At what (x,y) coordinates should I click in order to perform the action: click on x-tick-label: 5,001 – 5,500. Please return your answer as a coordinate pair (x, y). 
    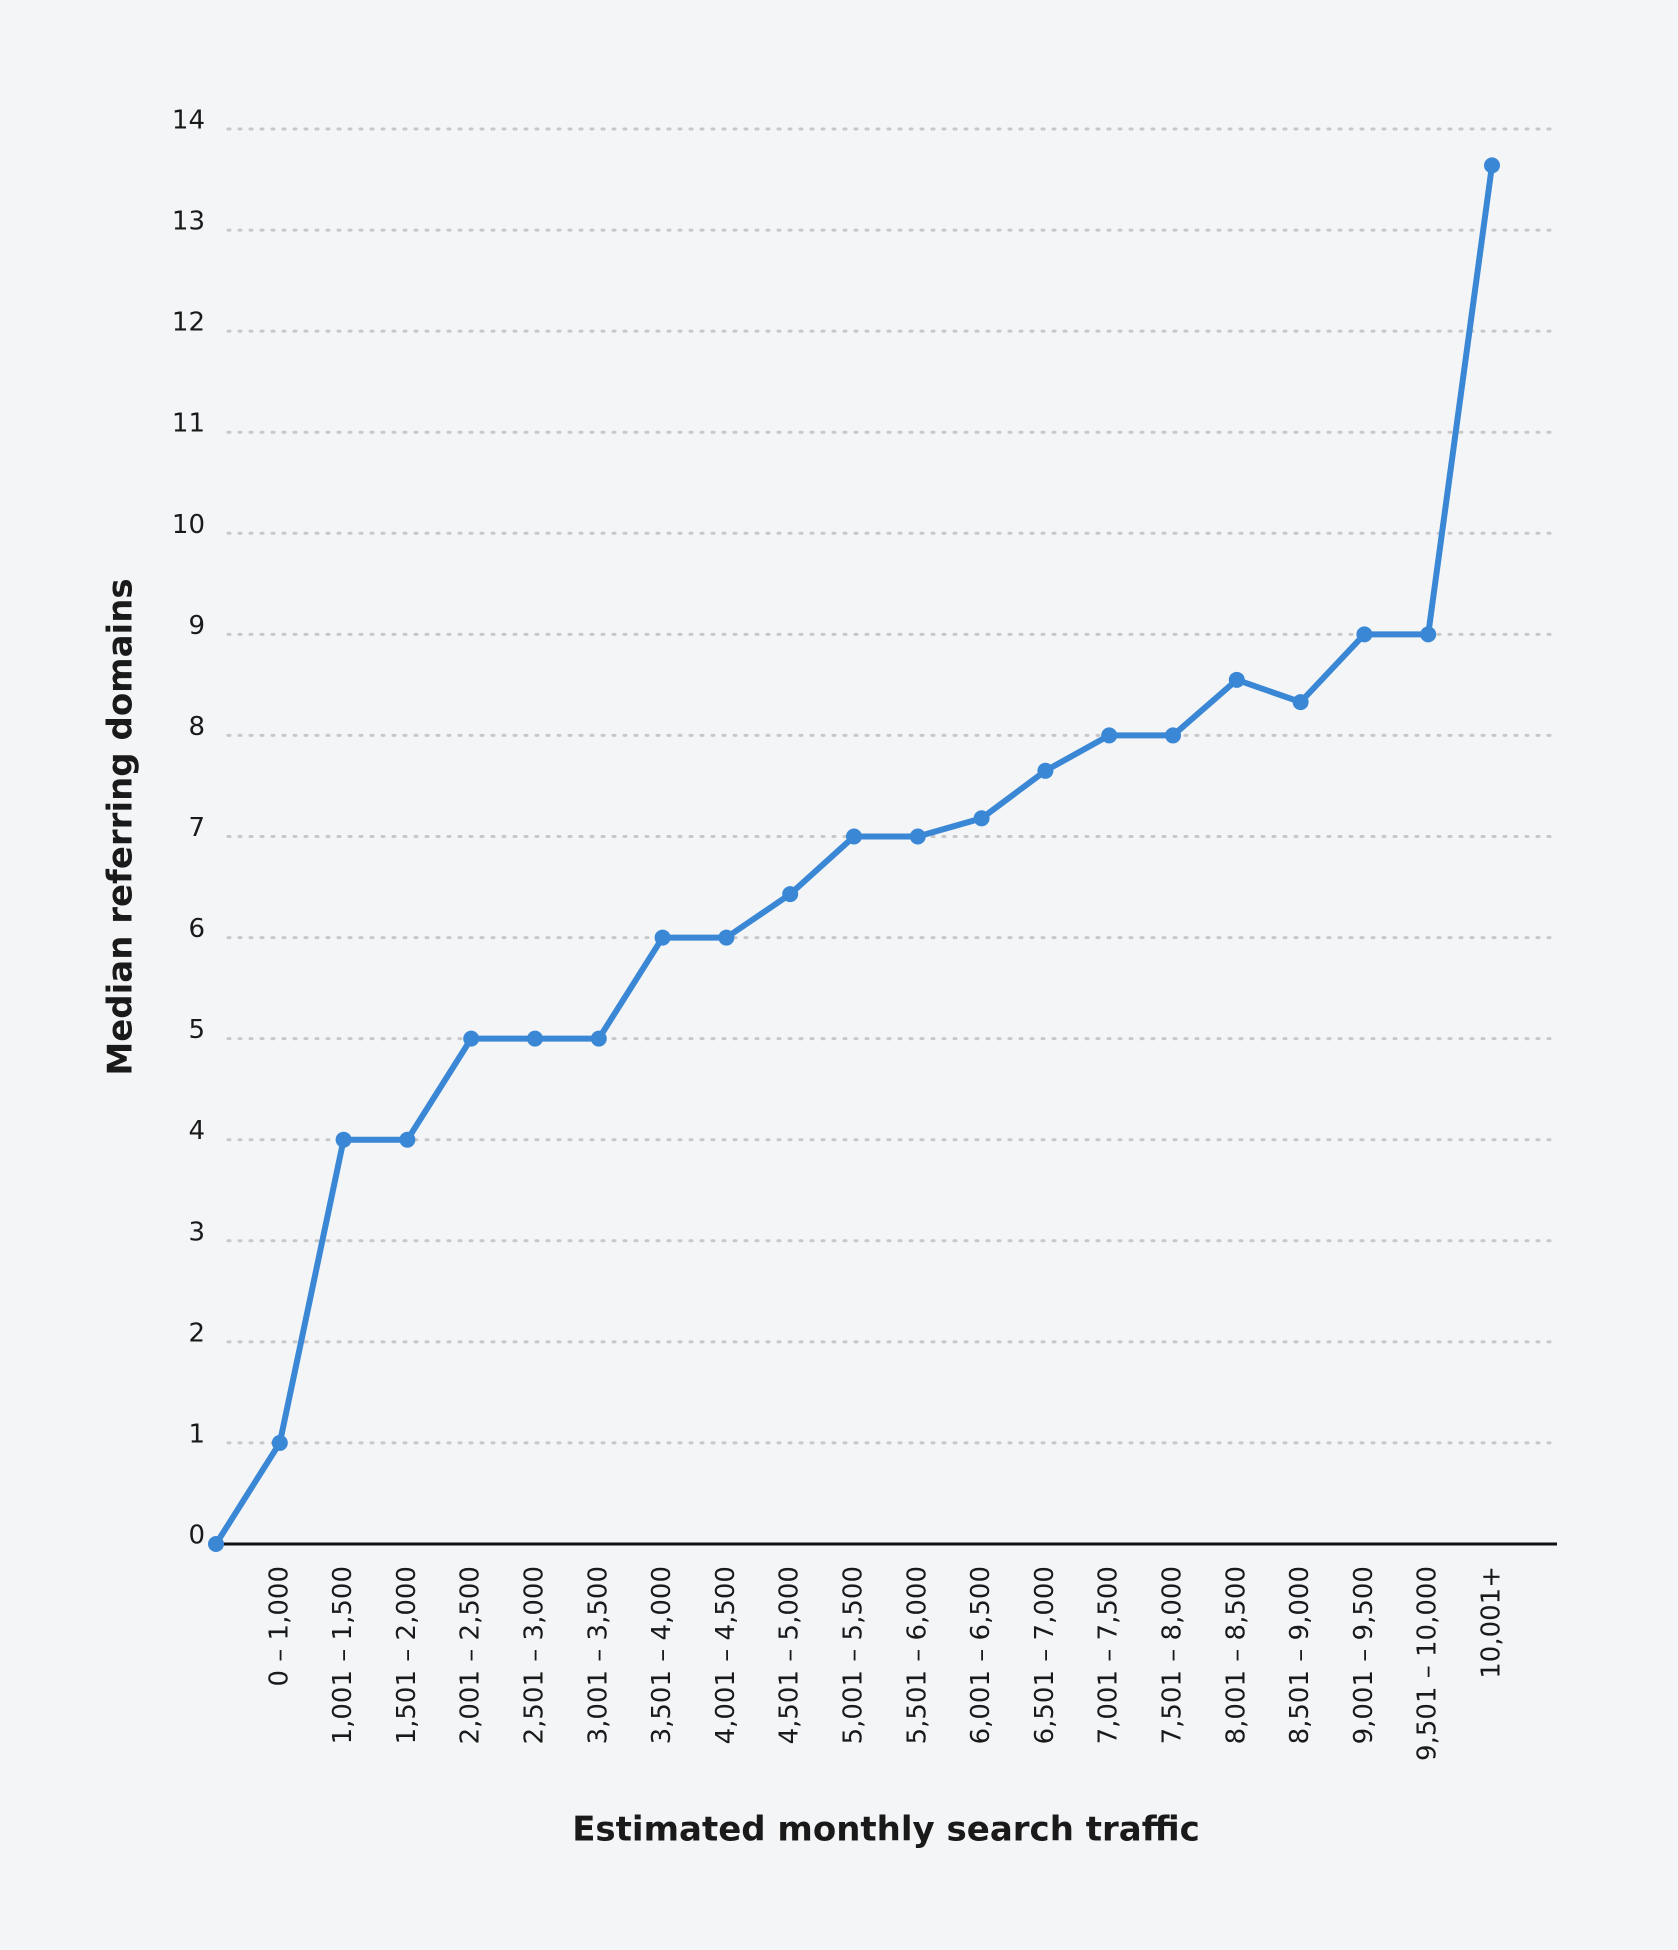
    Looking at the image, I should click on (854, 1655).